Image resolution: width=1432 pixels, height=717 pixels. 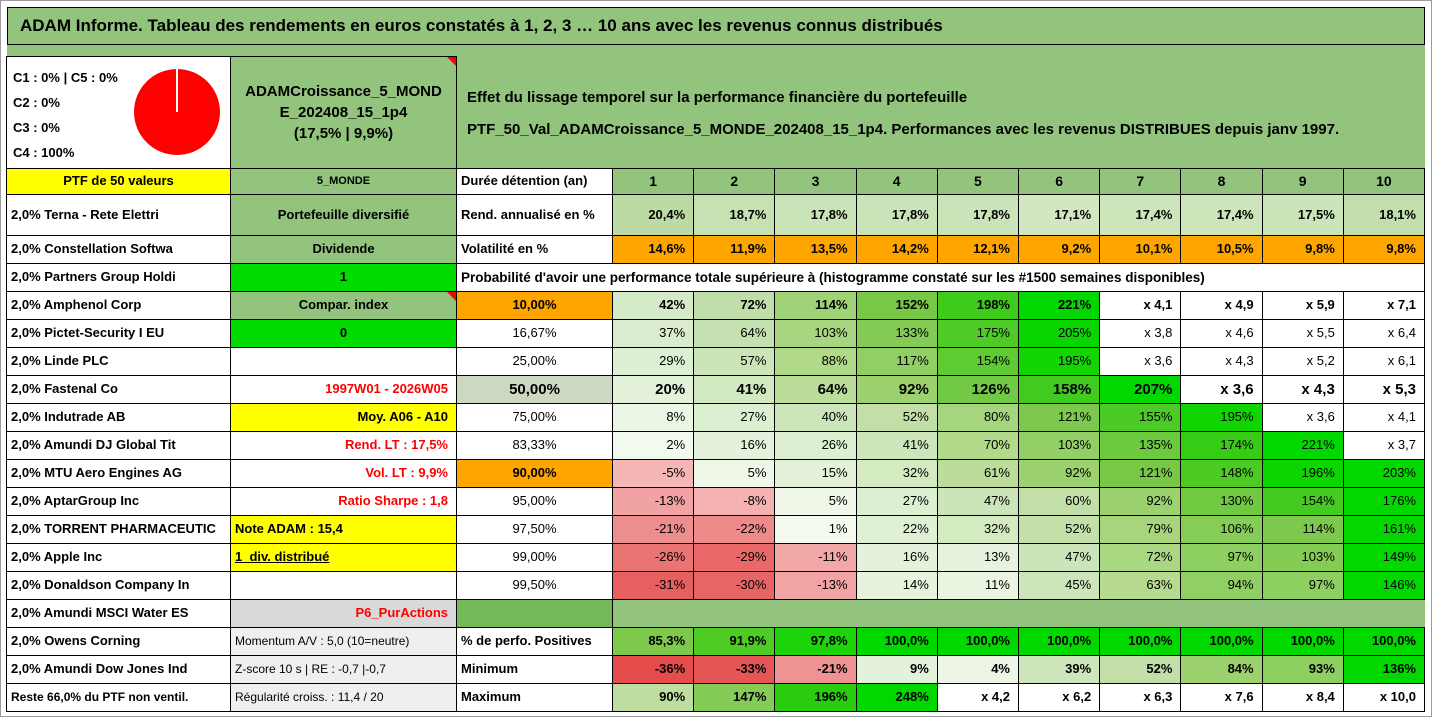 What do you see at coordinates (1221, 417) in the screenshot?
I see `value-cell: 195%` at bounding box center [1221, 417].